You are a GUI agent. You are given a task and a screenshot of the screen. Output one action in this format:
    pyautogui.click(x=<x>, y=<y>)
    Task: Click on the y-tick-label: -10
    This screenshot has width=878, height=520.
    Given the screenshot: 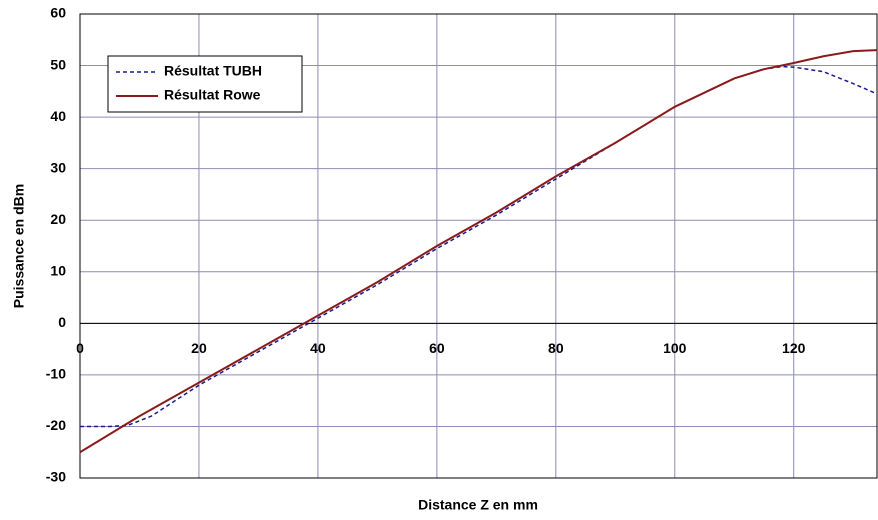 What is the action you would take?
    pyautogui.click(x=56, y=374)
    